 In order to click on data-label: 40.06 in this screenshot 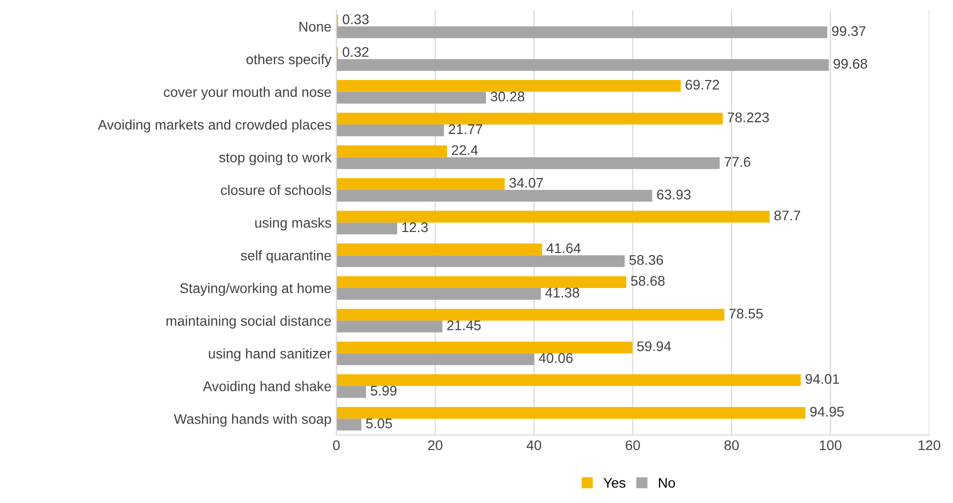, I will do `click(555, 358)`.